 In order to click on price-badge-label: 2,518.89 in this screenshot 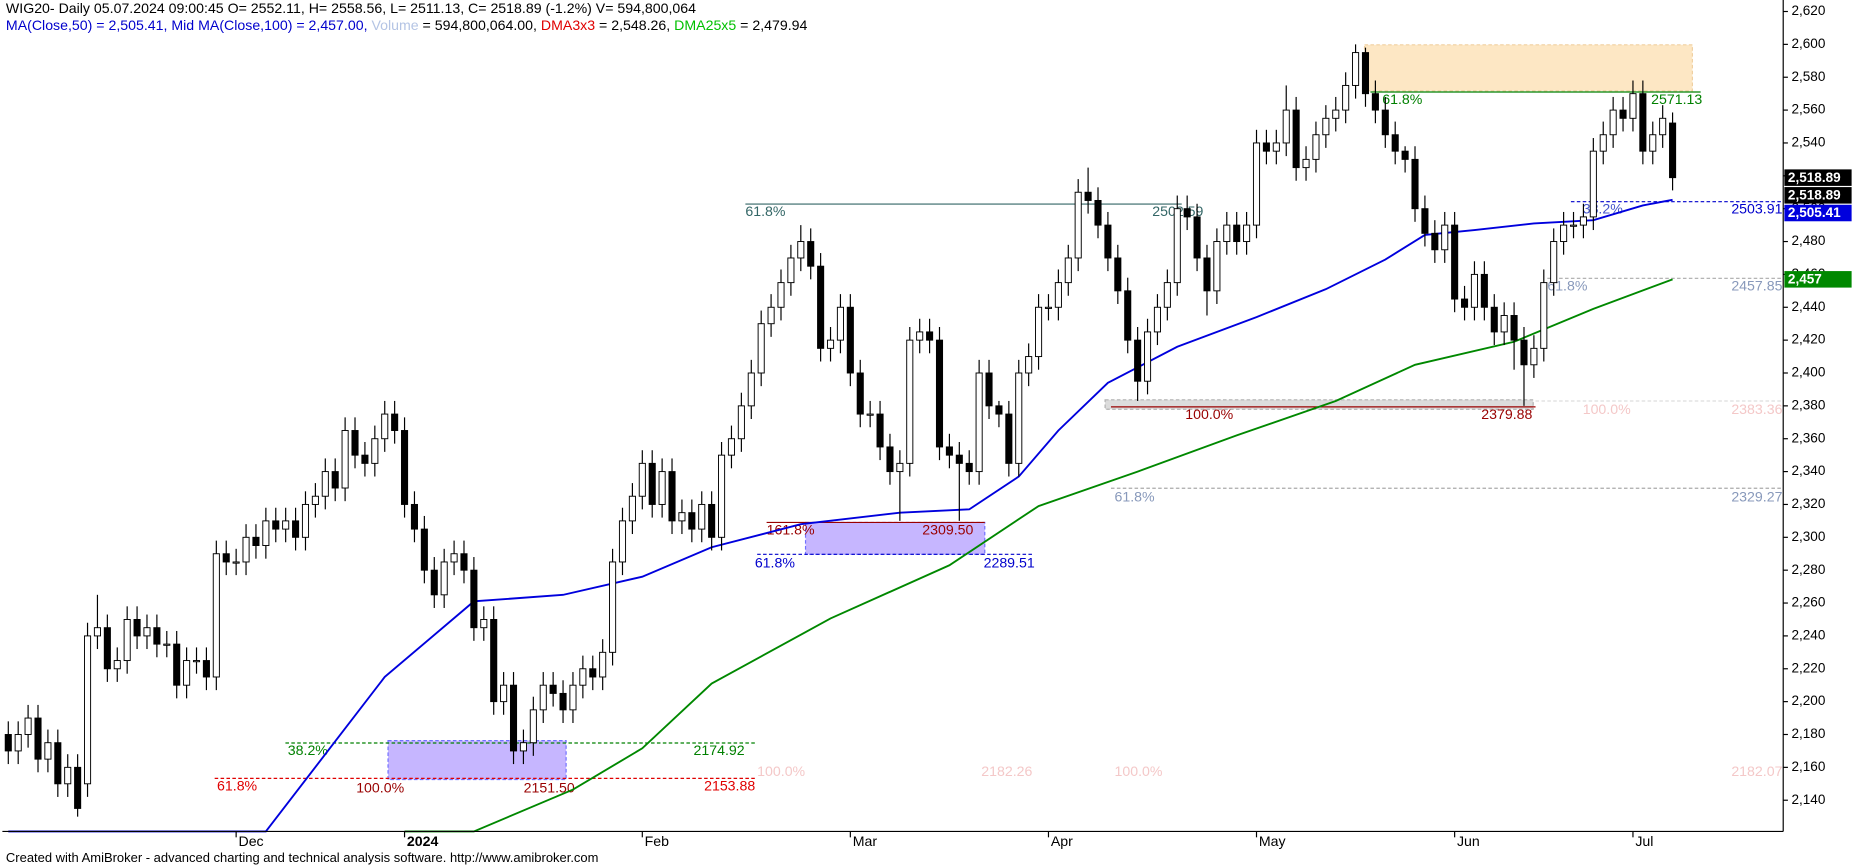, I will do `click(1814, 177)`.